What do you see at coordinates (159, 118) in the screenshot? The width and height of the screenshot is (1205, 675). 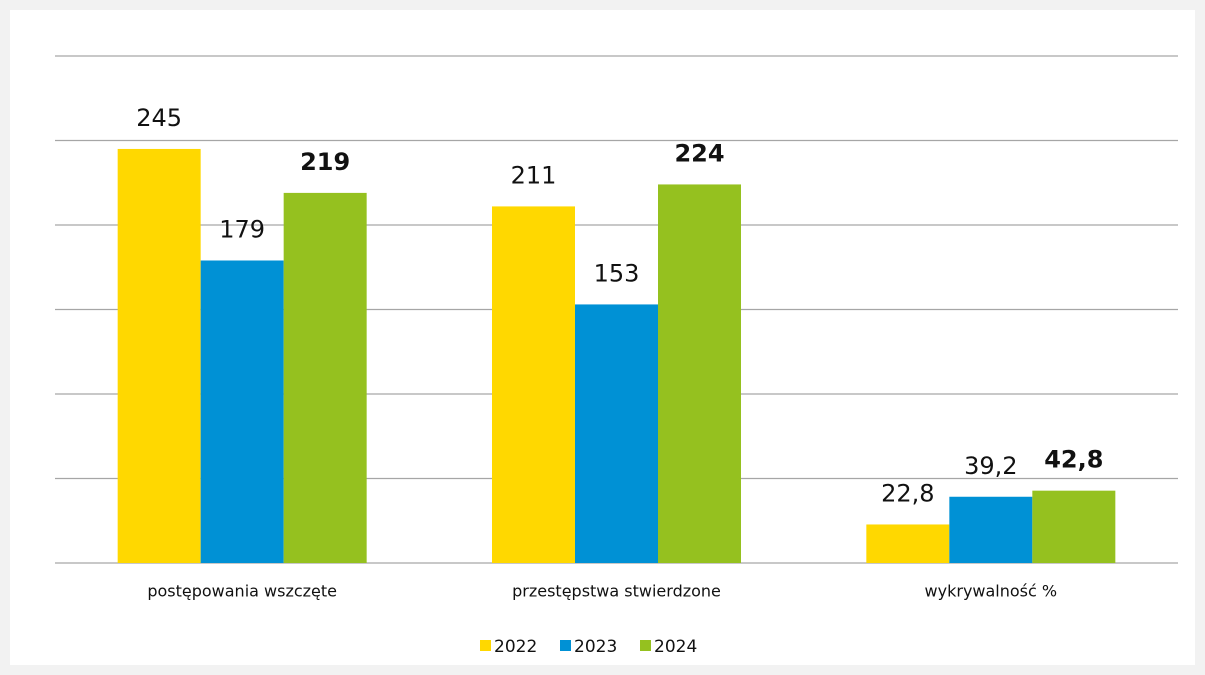 I see `value-label: 245` at bounding box center [159, 118].